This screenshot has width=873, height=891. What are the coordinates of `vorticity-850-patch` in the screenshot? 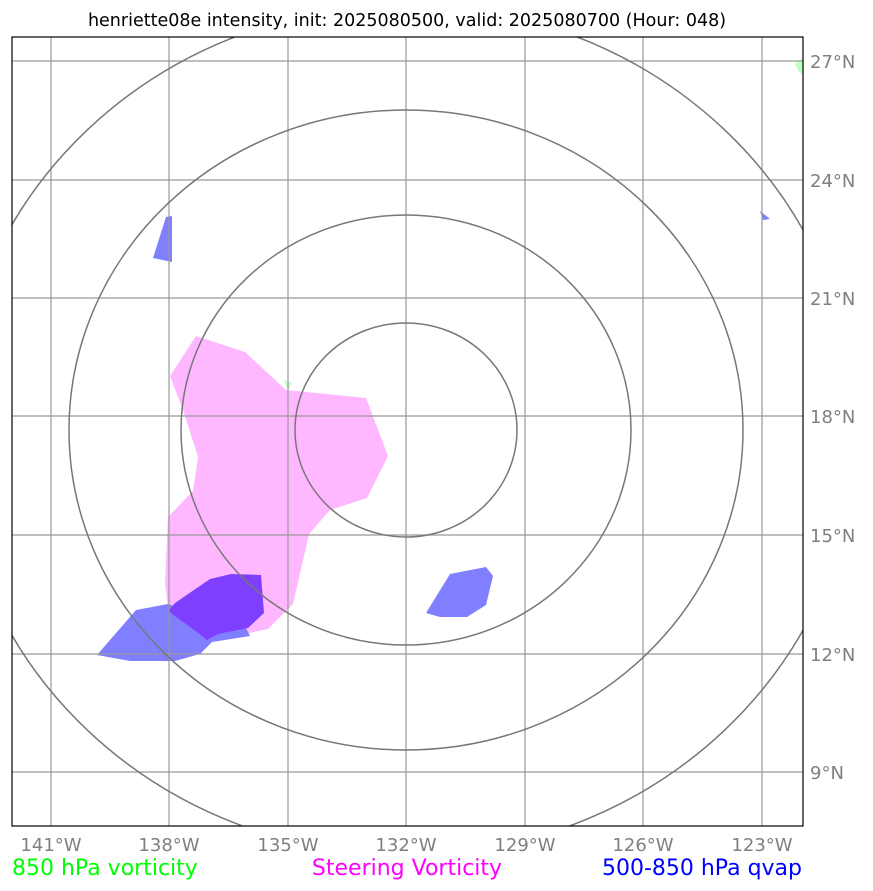 It's located at (799, 66).